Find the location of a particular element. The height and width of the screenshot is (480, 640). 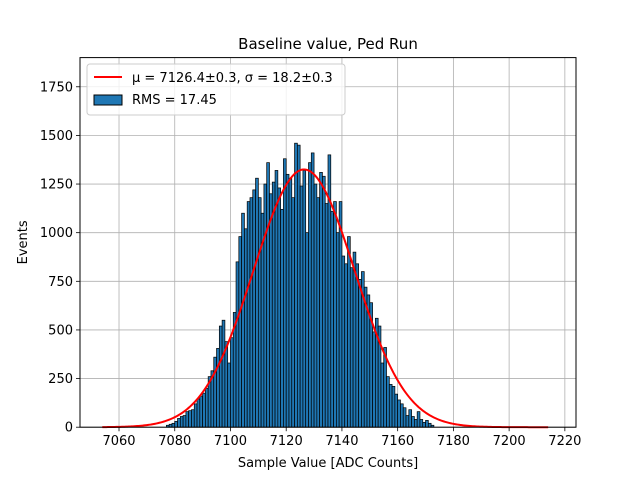

legend-box is located at coordinates (216, 89).